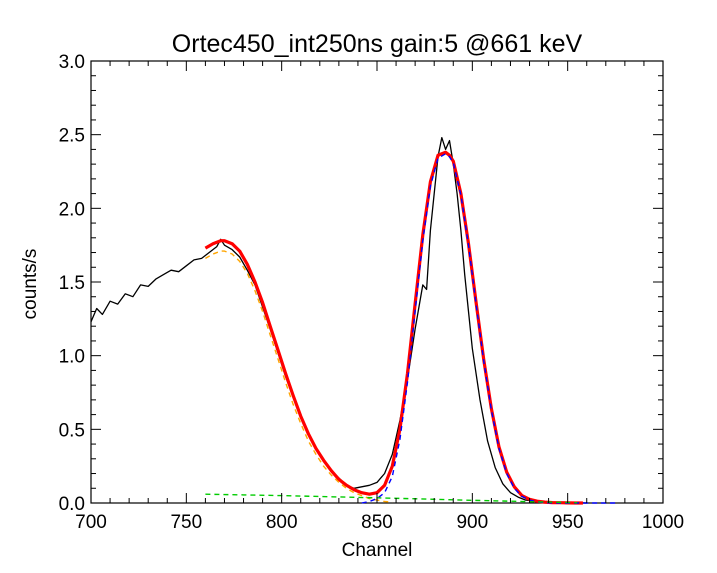 The image size is (717, 573). Describe the element at coordinates (377, 44) in the screenshot. I see `chart-title: Ortec450_int250ns gain:5 @661 keV` at that location.